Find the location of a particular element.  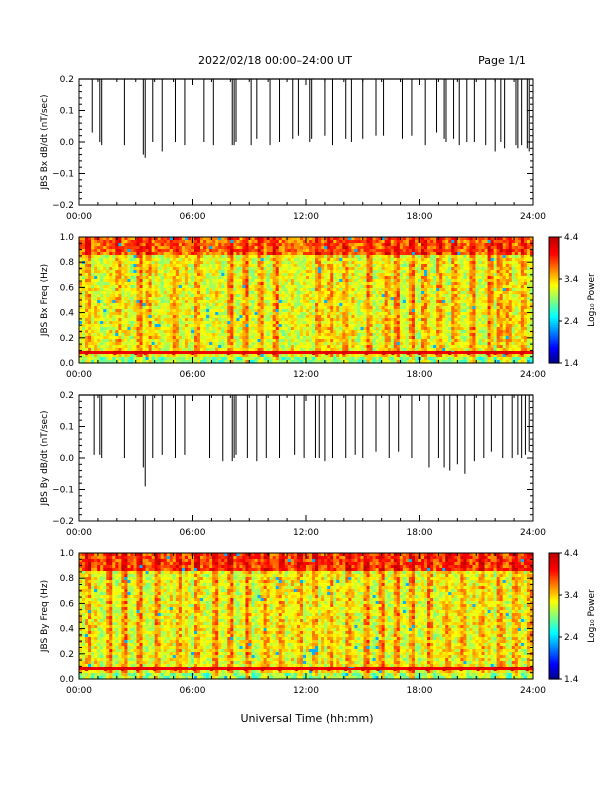

x-tick-label: 24:00 is located at coordinates (533, 217).